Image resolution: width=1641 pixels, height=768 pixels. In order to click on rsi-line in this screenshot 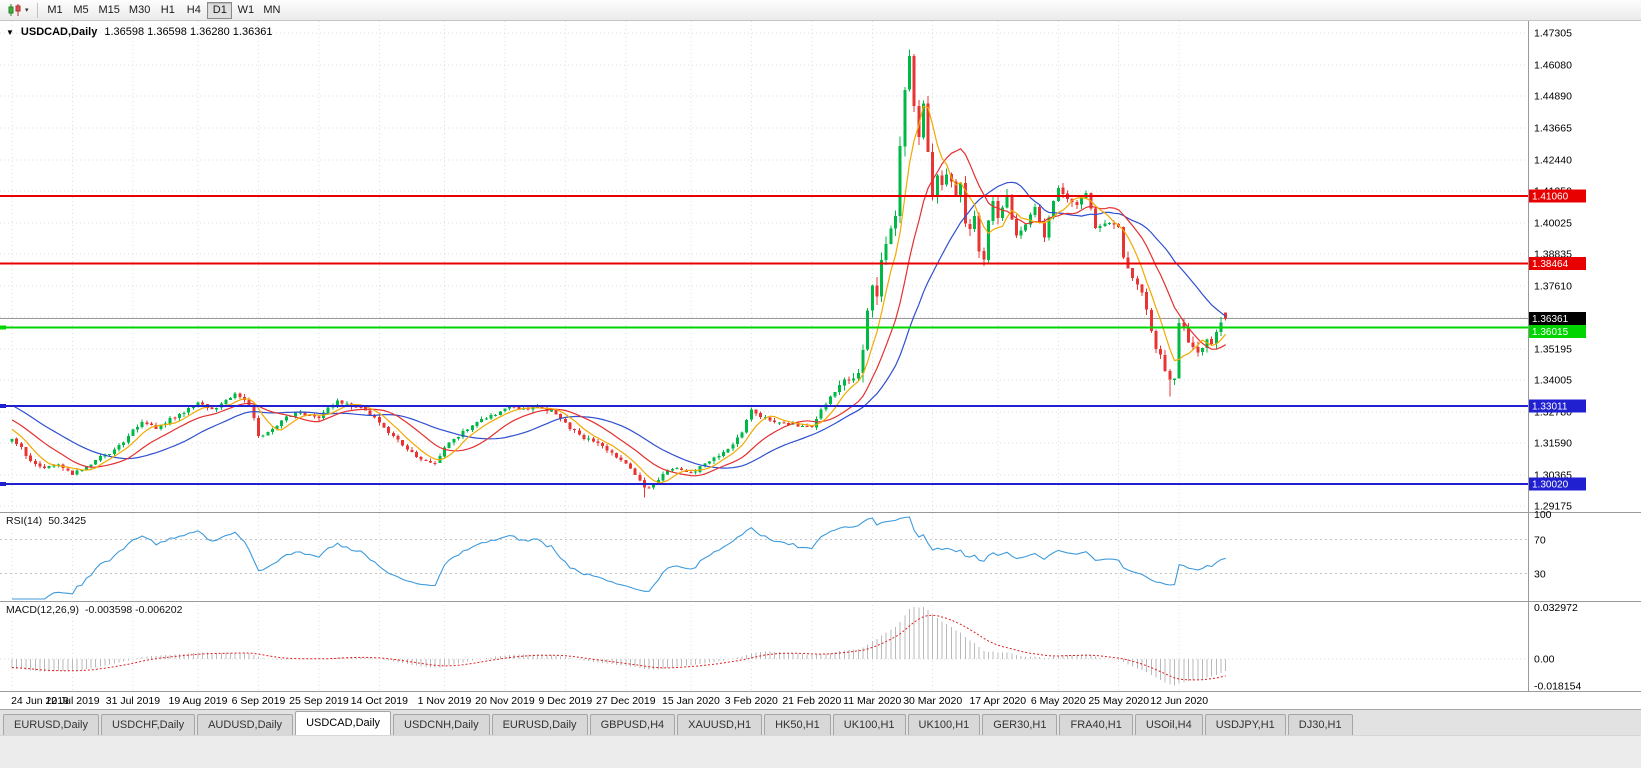, I will do `click(619, 558)`.